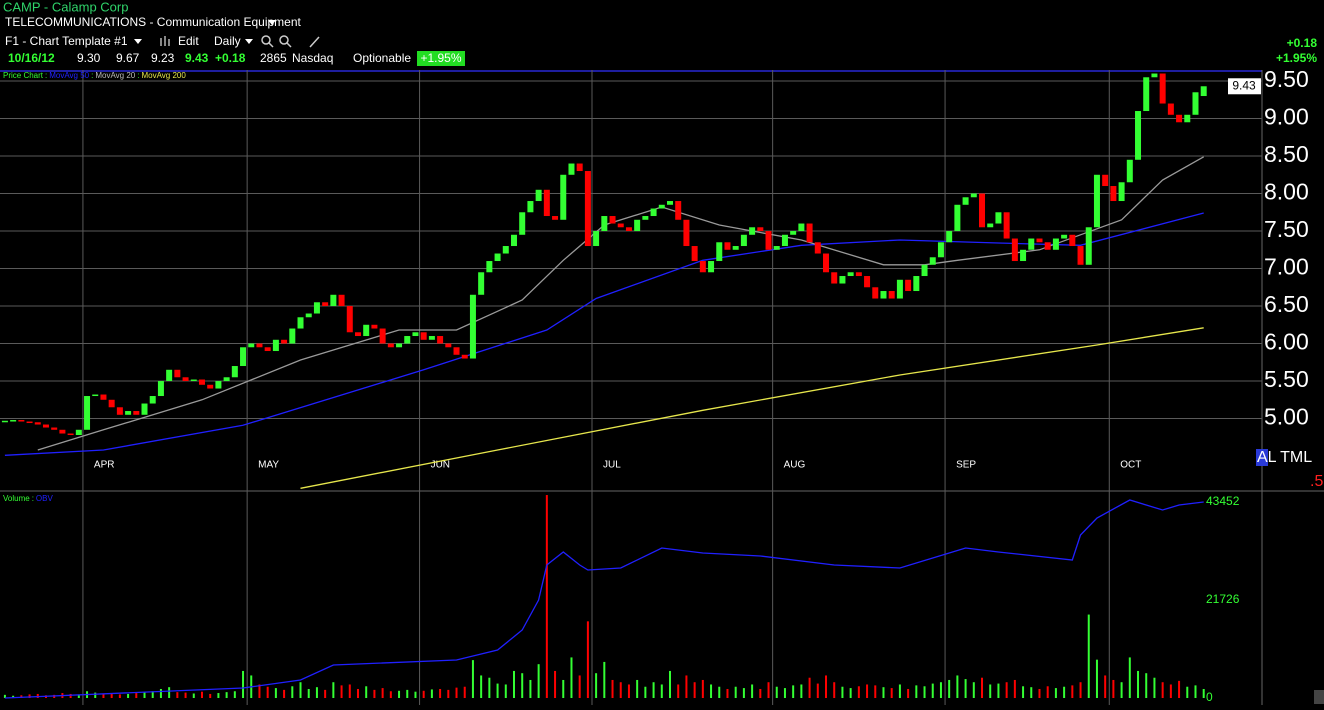 This screenshot has width=1324, height=710. Describe the element at coordinates (441, 58) in the screenshot. I see `change-badge` at that location.